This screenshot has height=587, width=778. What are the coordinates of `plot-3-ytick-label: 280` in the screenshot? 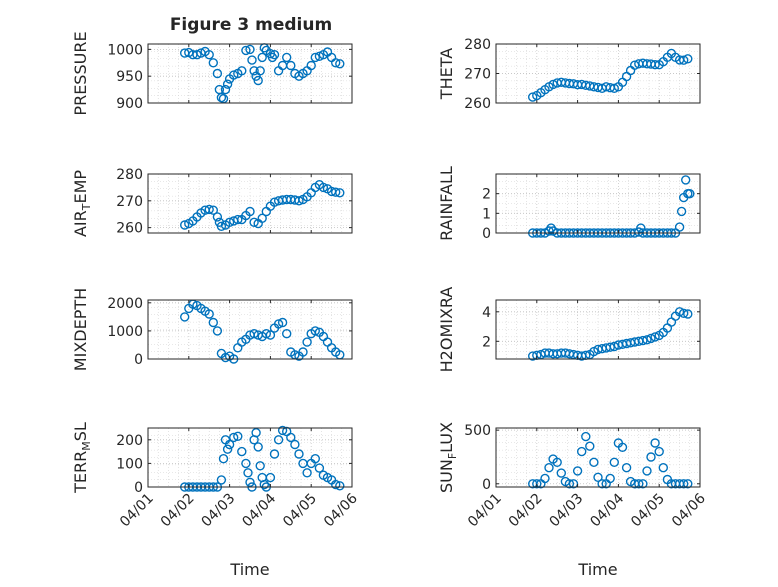 It's located at (129, 175).